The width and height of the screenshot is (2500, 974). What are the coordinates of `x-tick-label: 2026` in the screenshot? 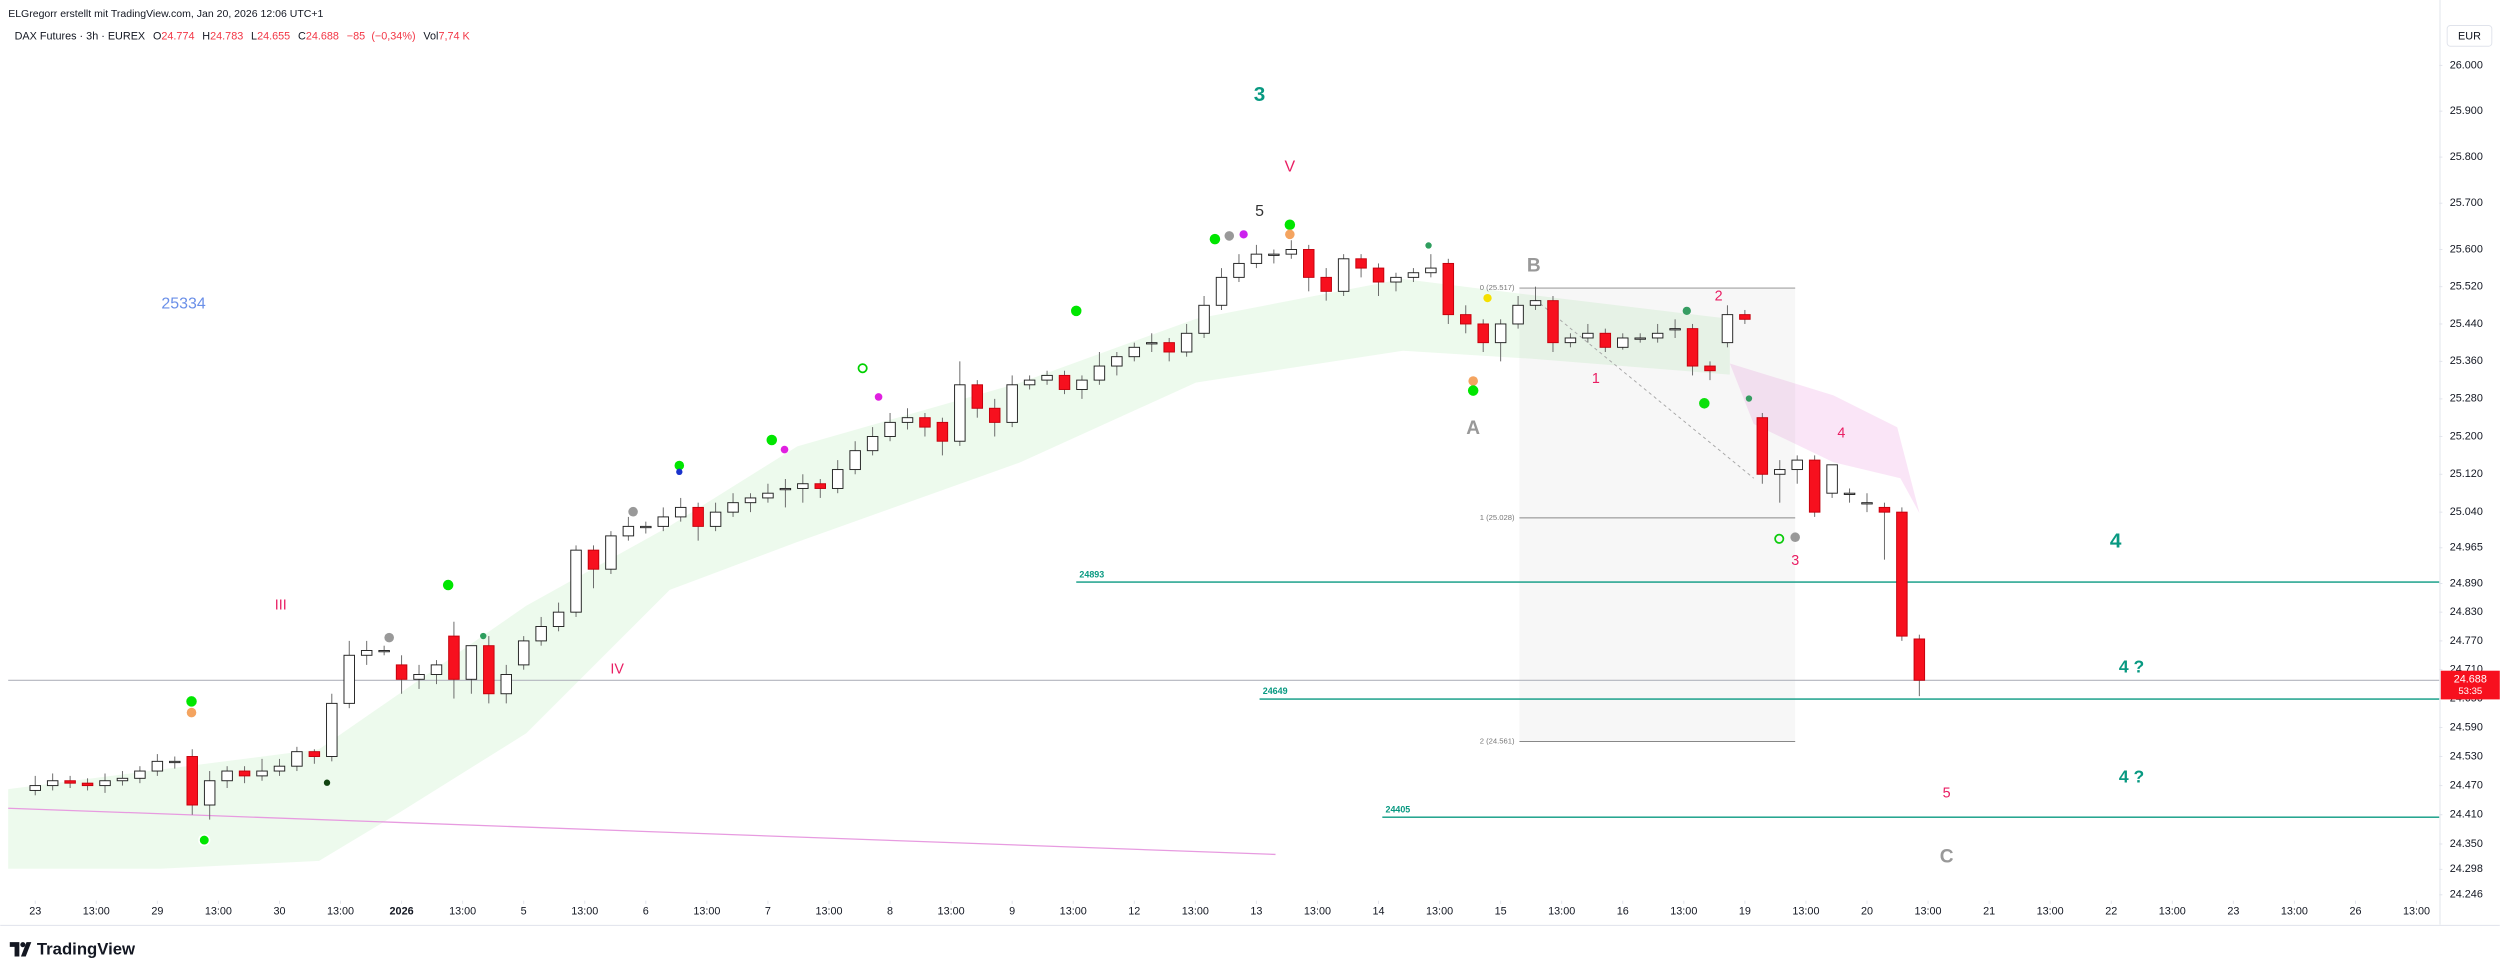 It's located at (402, 912).